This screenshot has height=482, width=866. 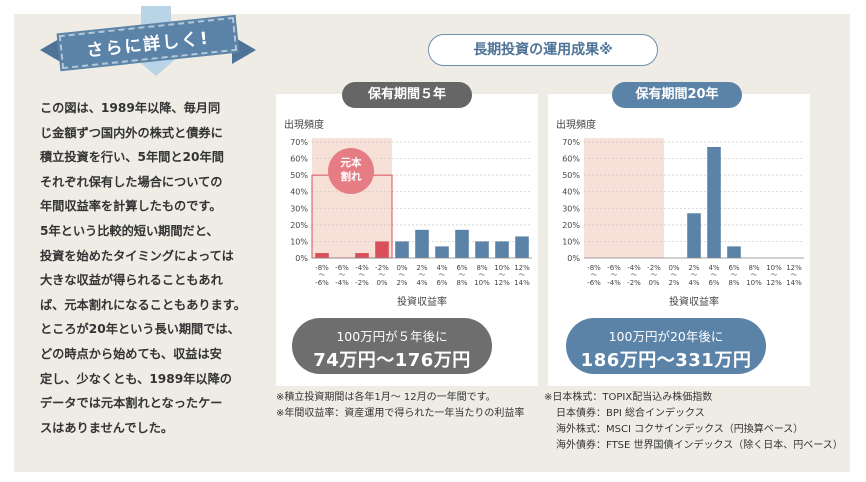 I want to click on intro-line: ところが20年という長い期間では、, so click(x=140, y=329).